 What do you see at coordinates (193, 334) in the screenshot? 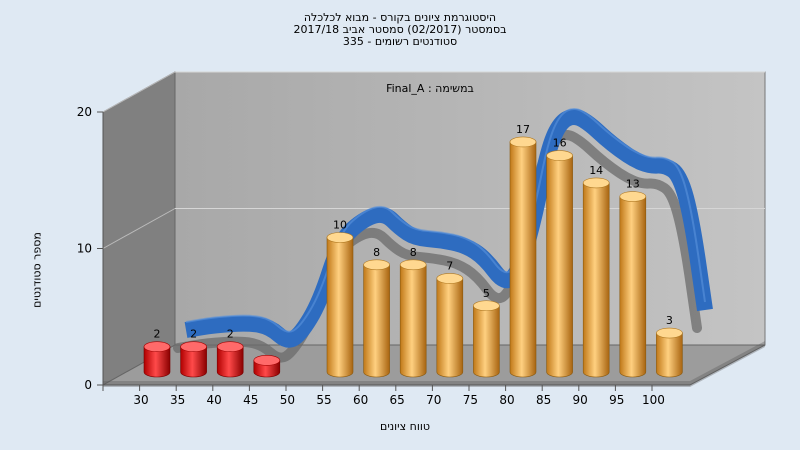
I see `data-label-35: 2` at bounding box center [193, 334].